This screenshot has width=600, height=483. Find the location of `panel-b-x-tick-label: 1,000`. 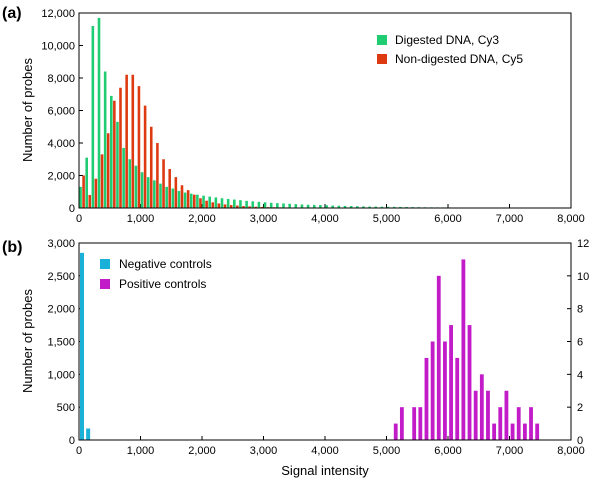

panel-b-x-tick-label: 1,000 is located at coordinates (141, 451).